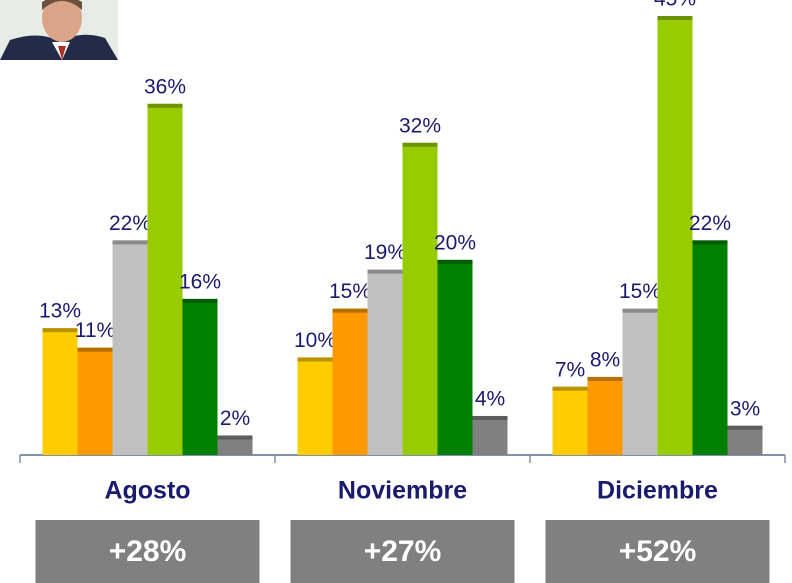  I want to click on annotation: +28%, so click(148, 551).